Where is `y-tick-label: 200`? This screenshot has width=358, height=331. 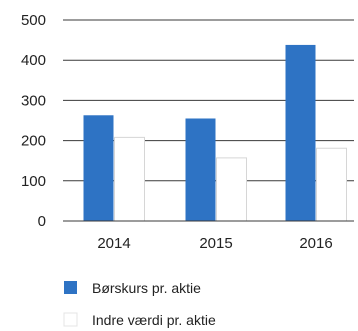
y-tick-label: 200 is located at coordinates (33, 141).